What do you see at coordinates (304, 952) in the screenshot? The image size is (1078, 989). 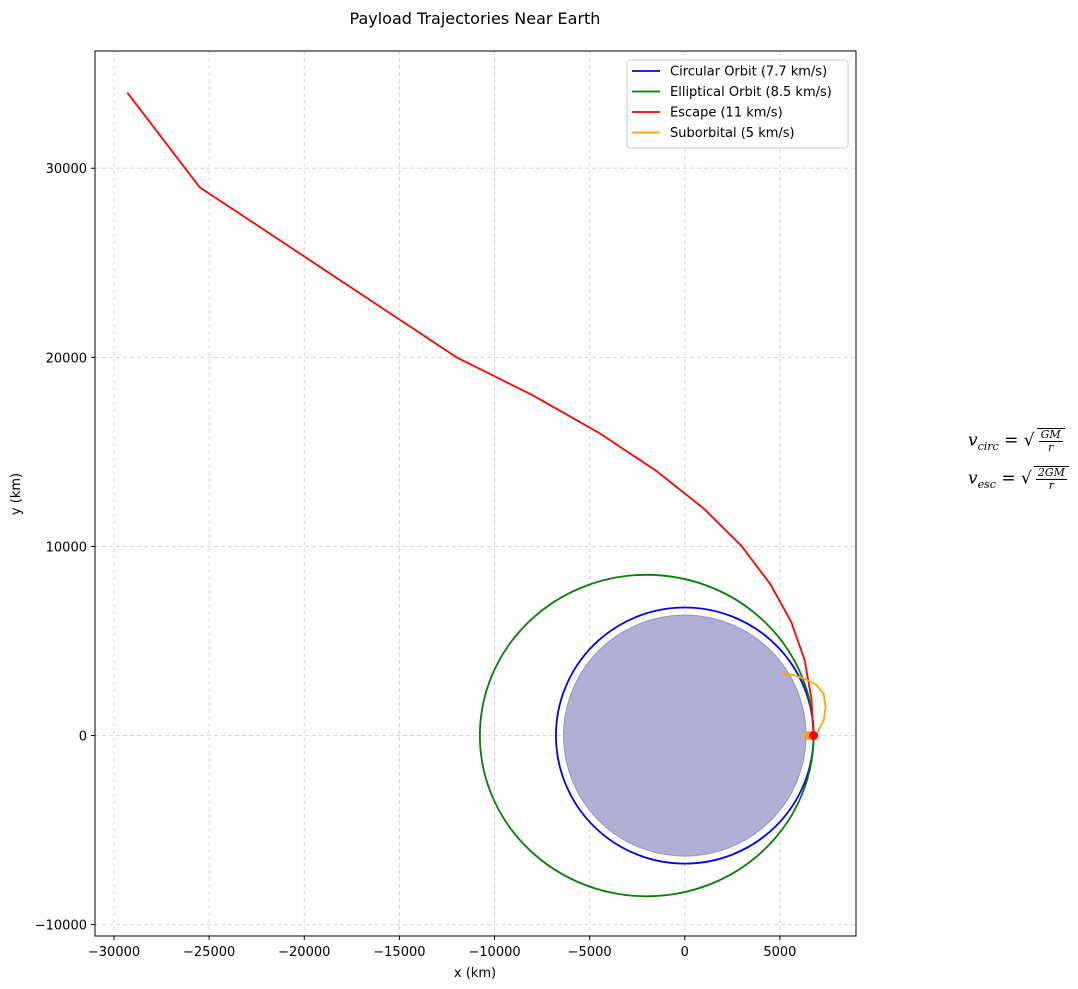 I see `x-tick-label: −20000` at bounding box center [304, 952].